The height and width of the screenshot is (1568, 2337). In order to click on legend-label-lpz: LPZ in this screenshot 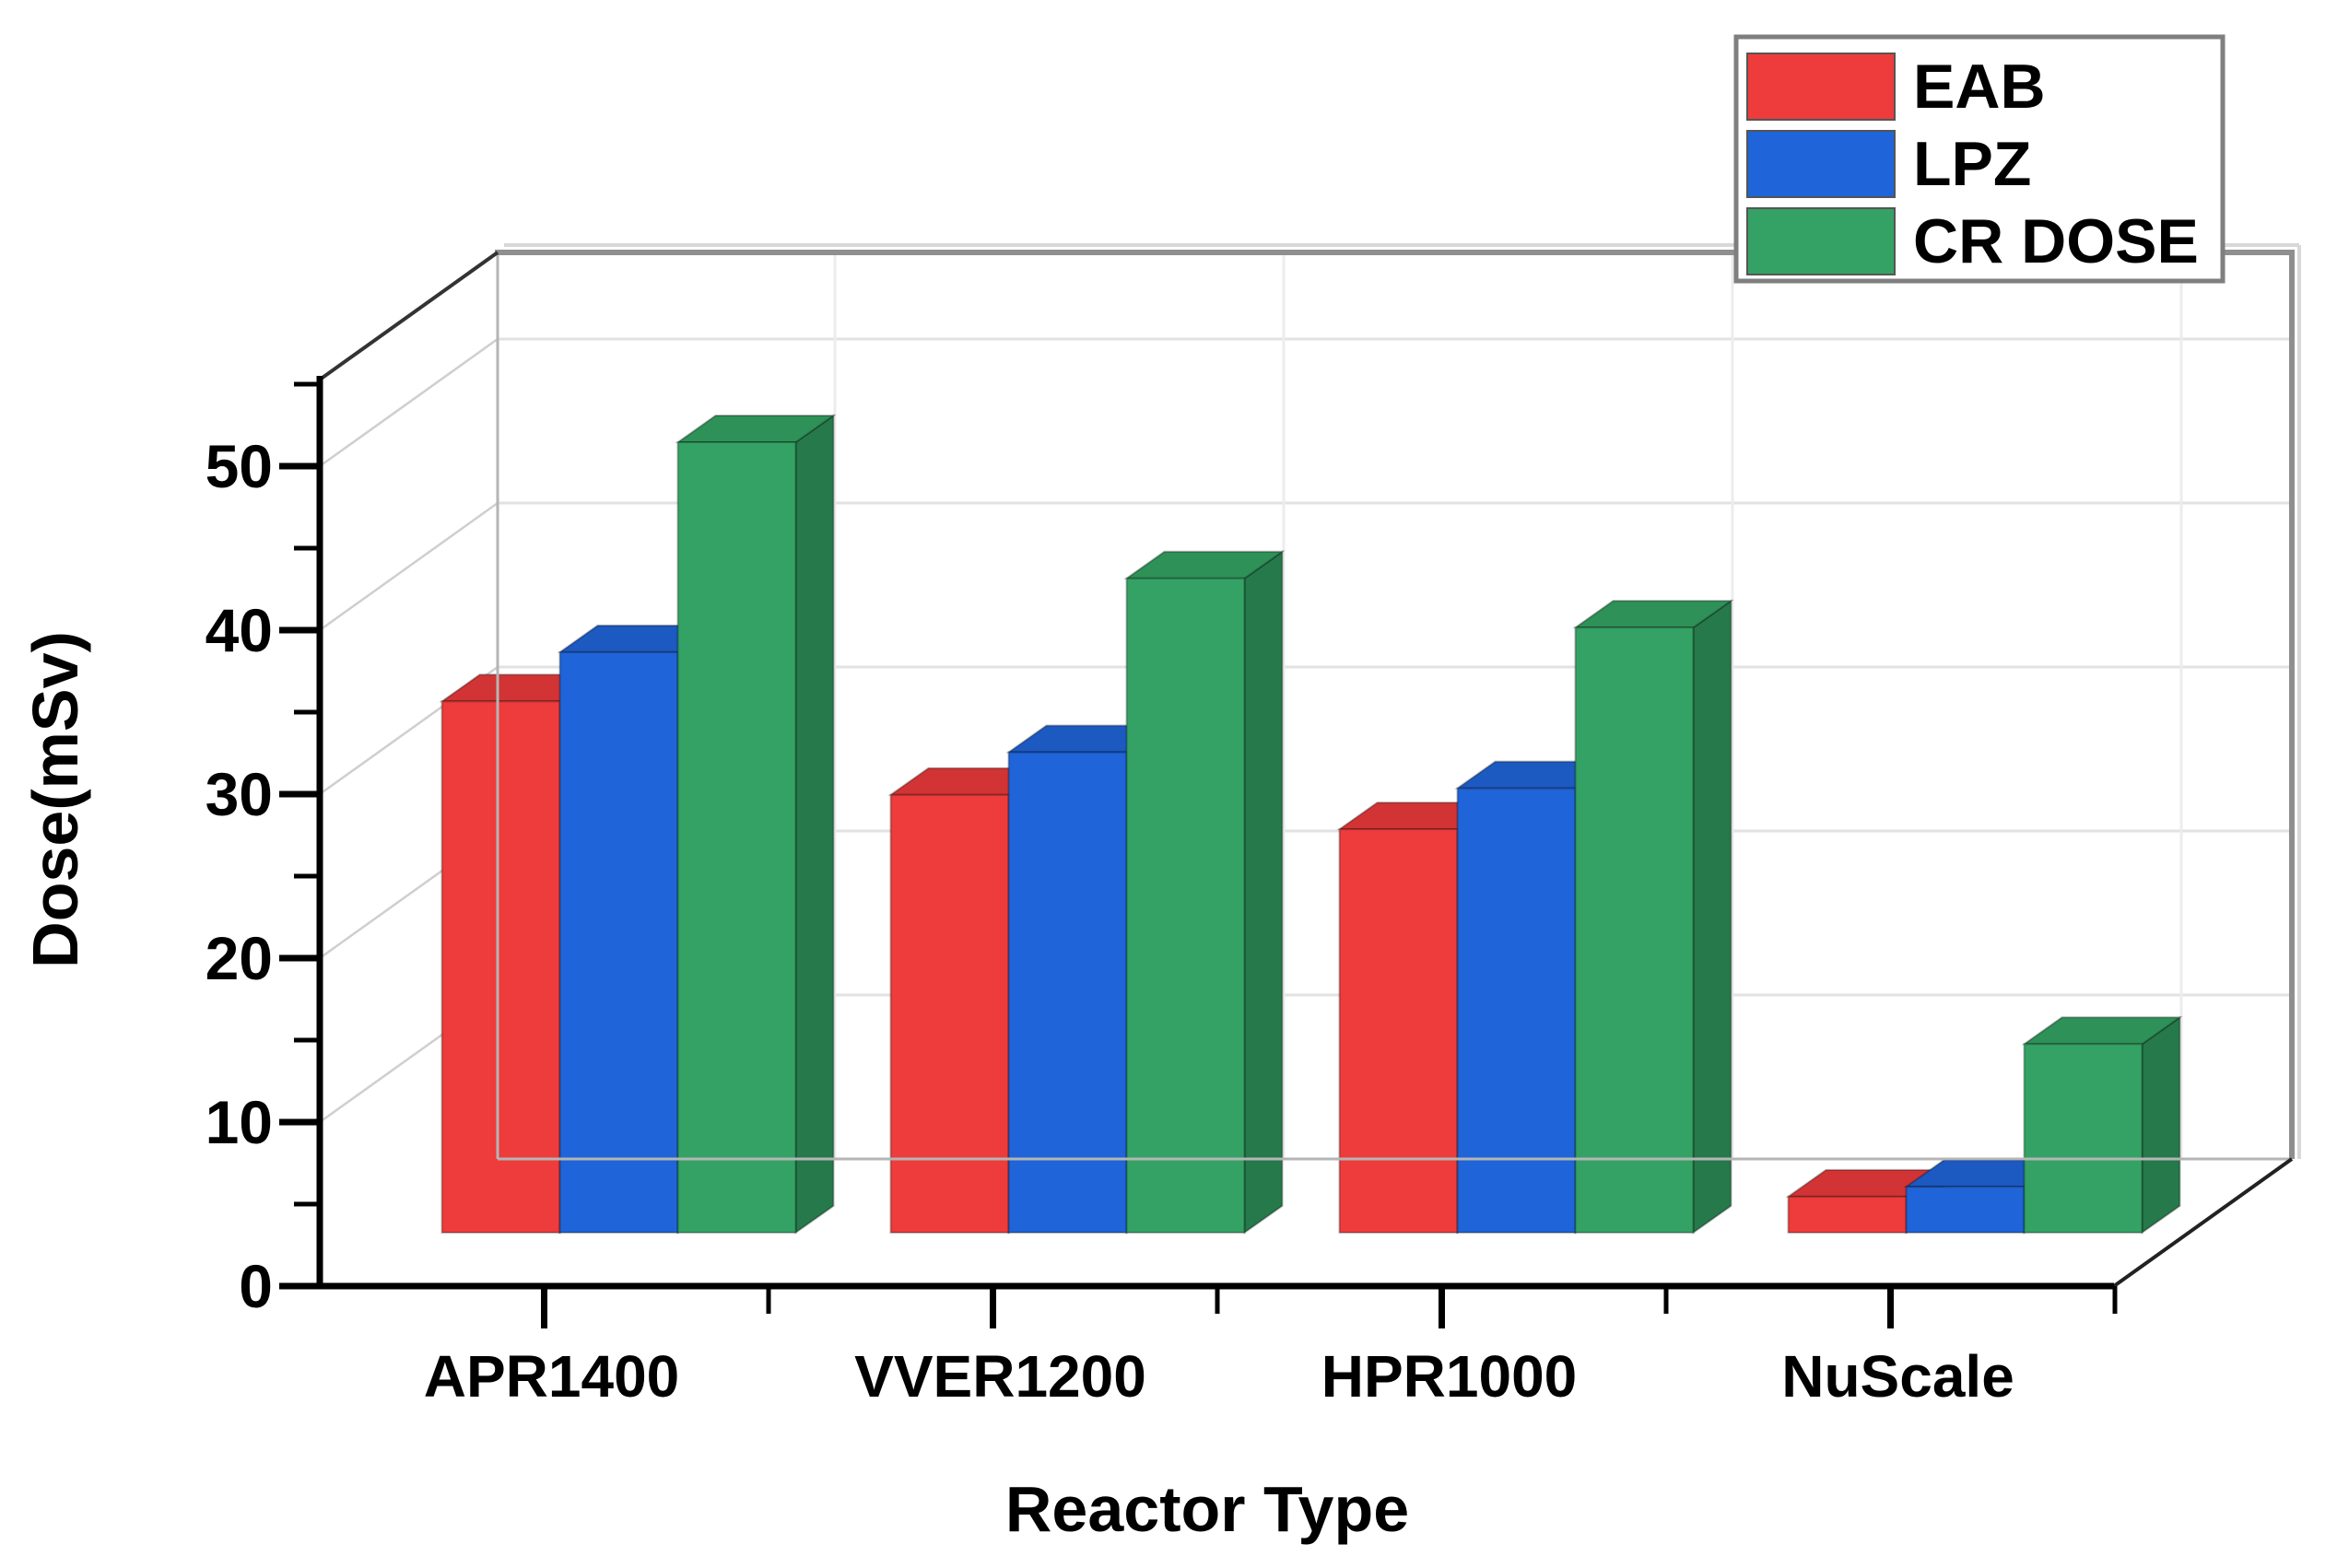, I will do `click(1972, 164)`.